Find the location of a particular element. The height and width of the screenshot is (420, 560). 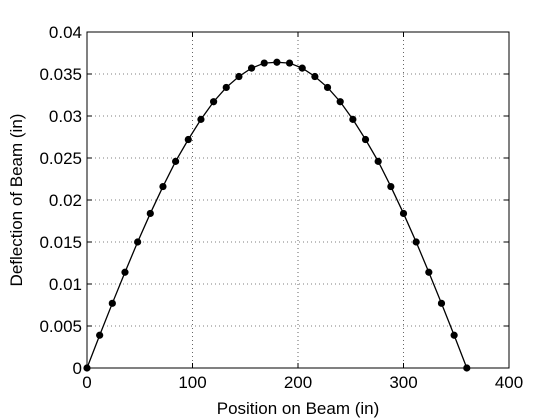

y-tick-label: 0.035 is located at coordinates (60, 74).